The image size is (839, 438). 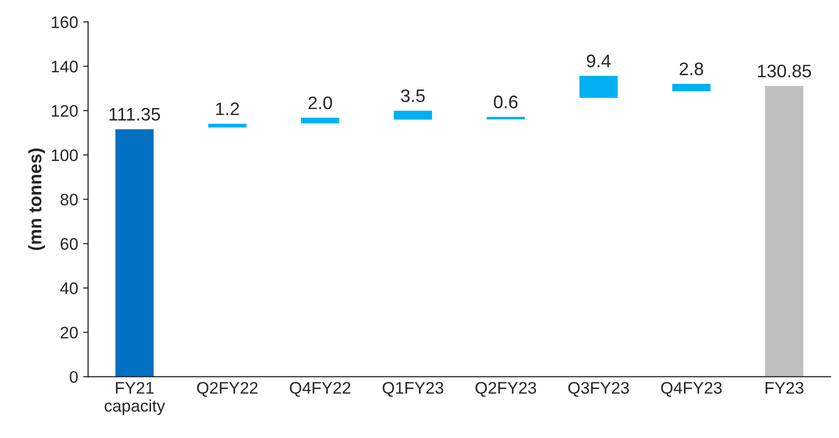 I want to click on data-label: 130.85, so click(x=785, y=71).